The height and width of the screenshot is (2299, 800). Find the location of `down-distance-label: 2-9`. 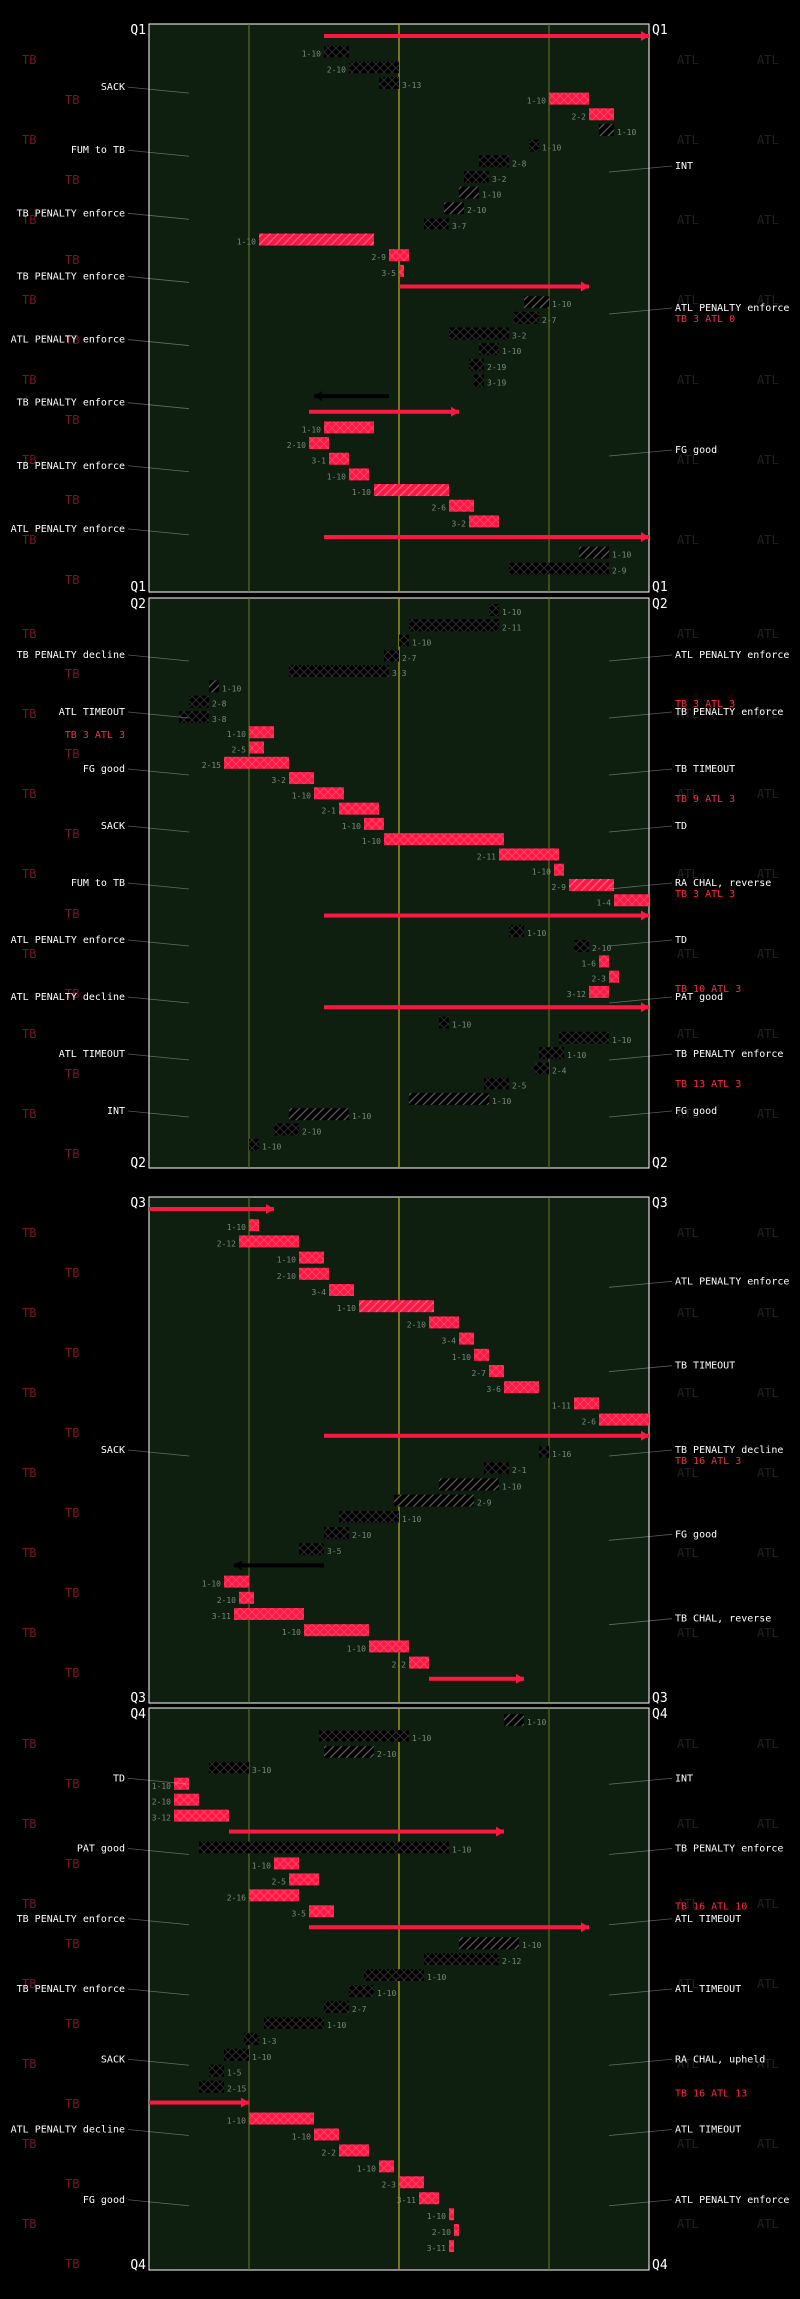

down-distance-label: 2-9 is located at coordinates (559, 887).